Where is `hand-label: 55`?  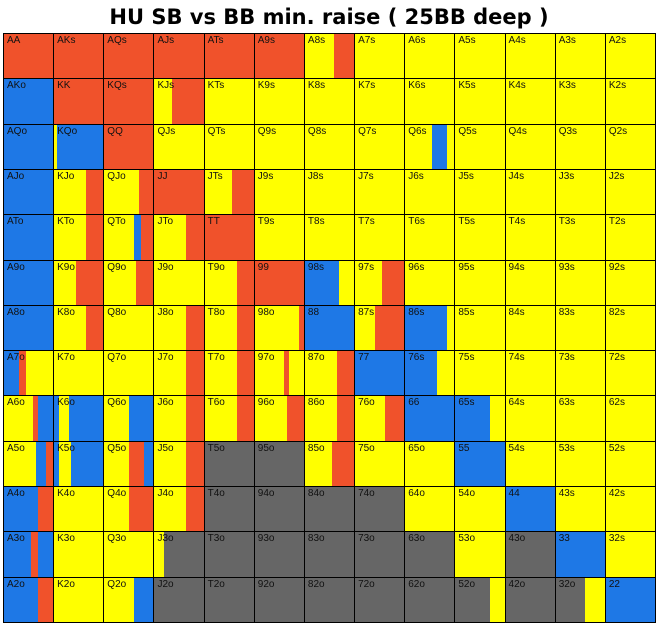 hand-label: 55 is located at coordinates (464, 448).